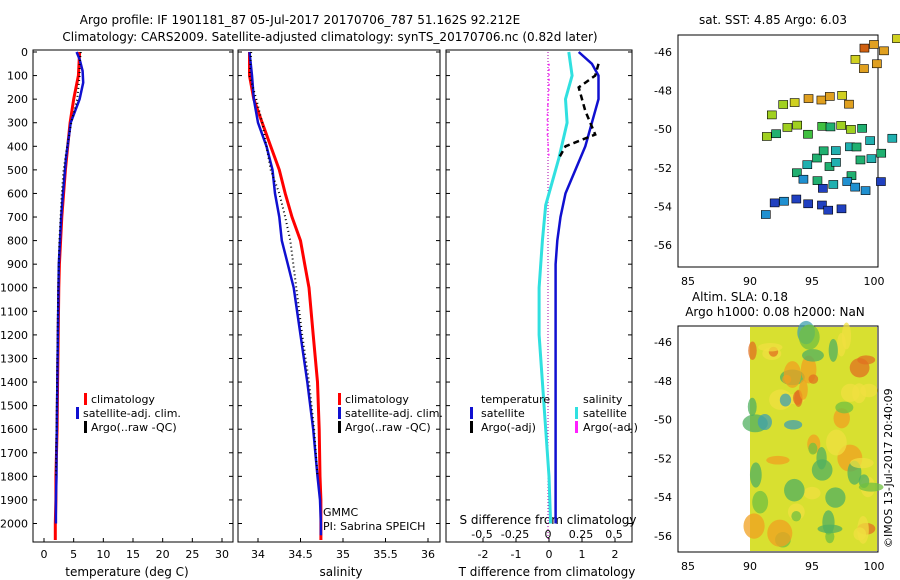 The height and width of the screenshot is (580, 900). What do you see at coordinates (134, 427) in the screenshot?
I see `legend-label-argo: Argo(..raw -QC)` at bounding box center [134, 427].